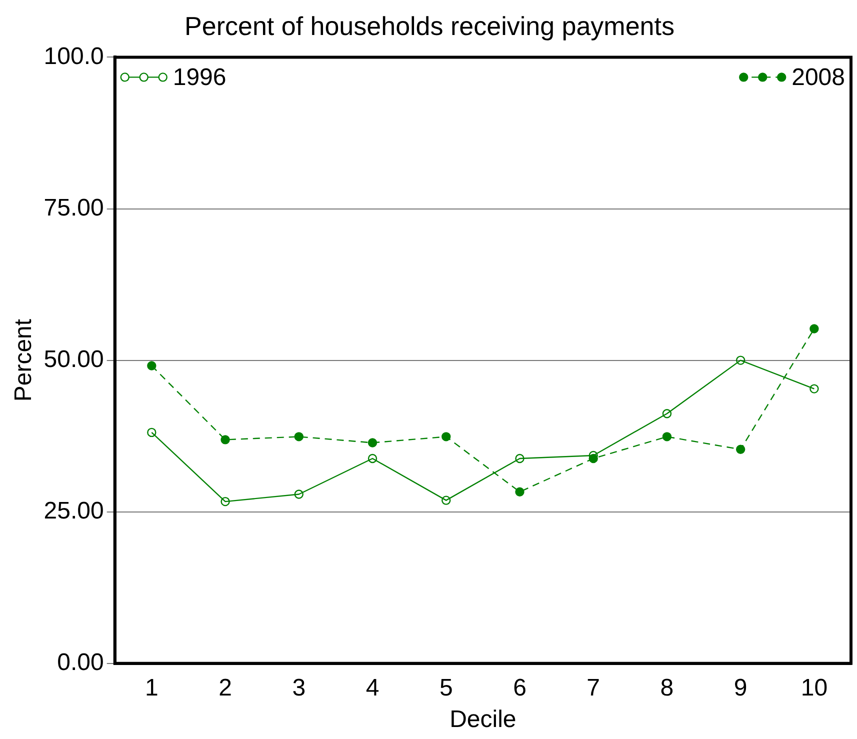  I want to click on x-tick-label: 9, so click(741, 688).